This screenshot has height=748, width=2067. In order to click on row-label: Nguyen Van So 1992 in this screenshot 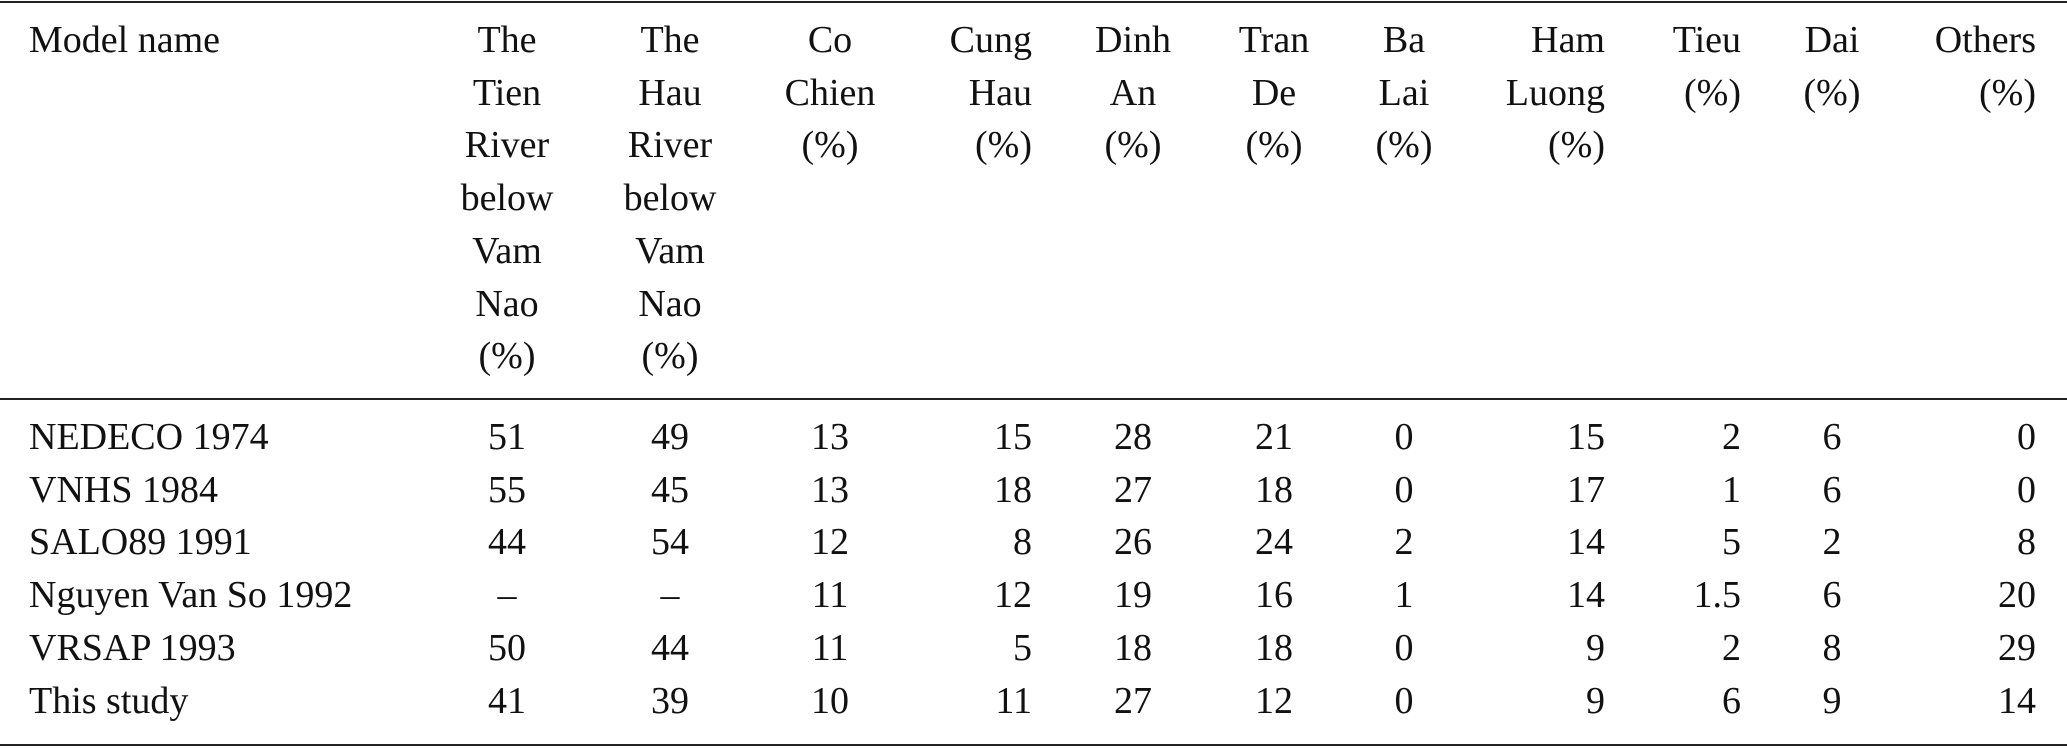, I will do `click(191, 595)`.